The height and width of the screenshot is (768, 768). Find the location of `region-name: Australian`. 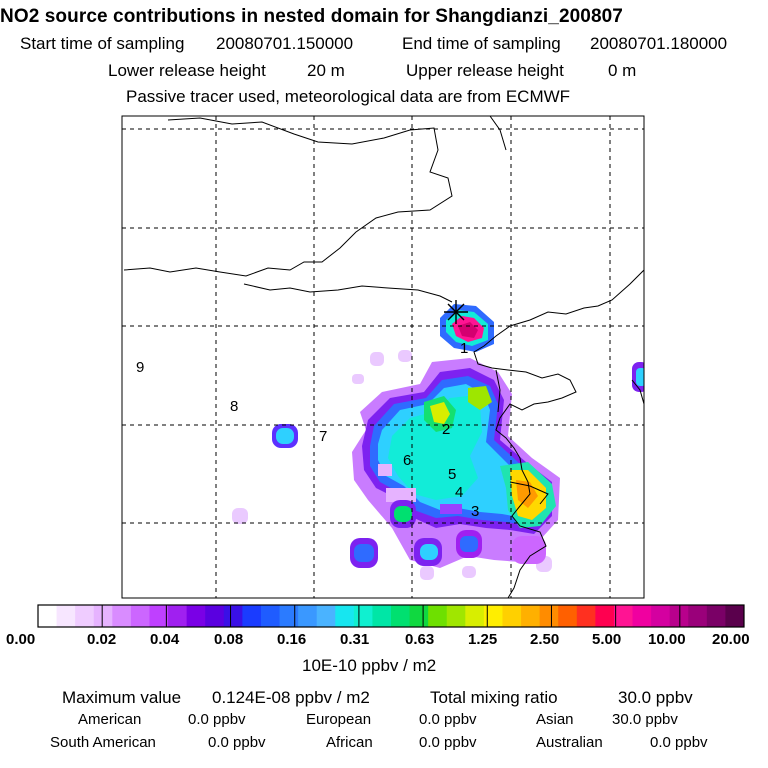

region-name: Australian is located at coordinates (569, 742).